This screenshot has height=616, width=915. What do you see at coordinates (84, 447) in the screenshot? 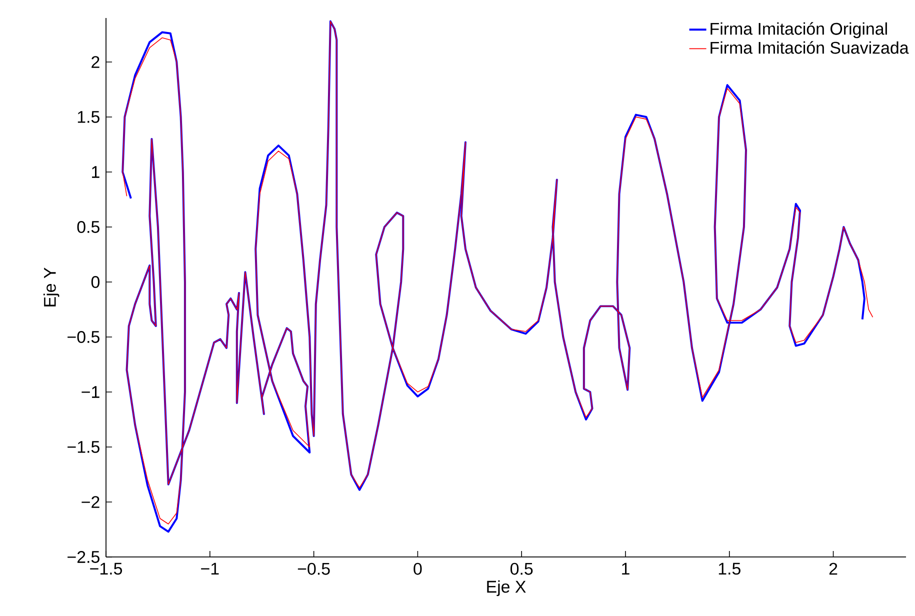
I see `y-tick-label: −1.5` at bounding box center [84, 447].